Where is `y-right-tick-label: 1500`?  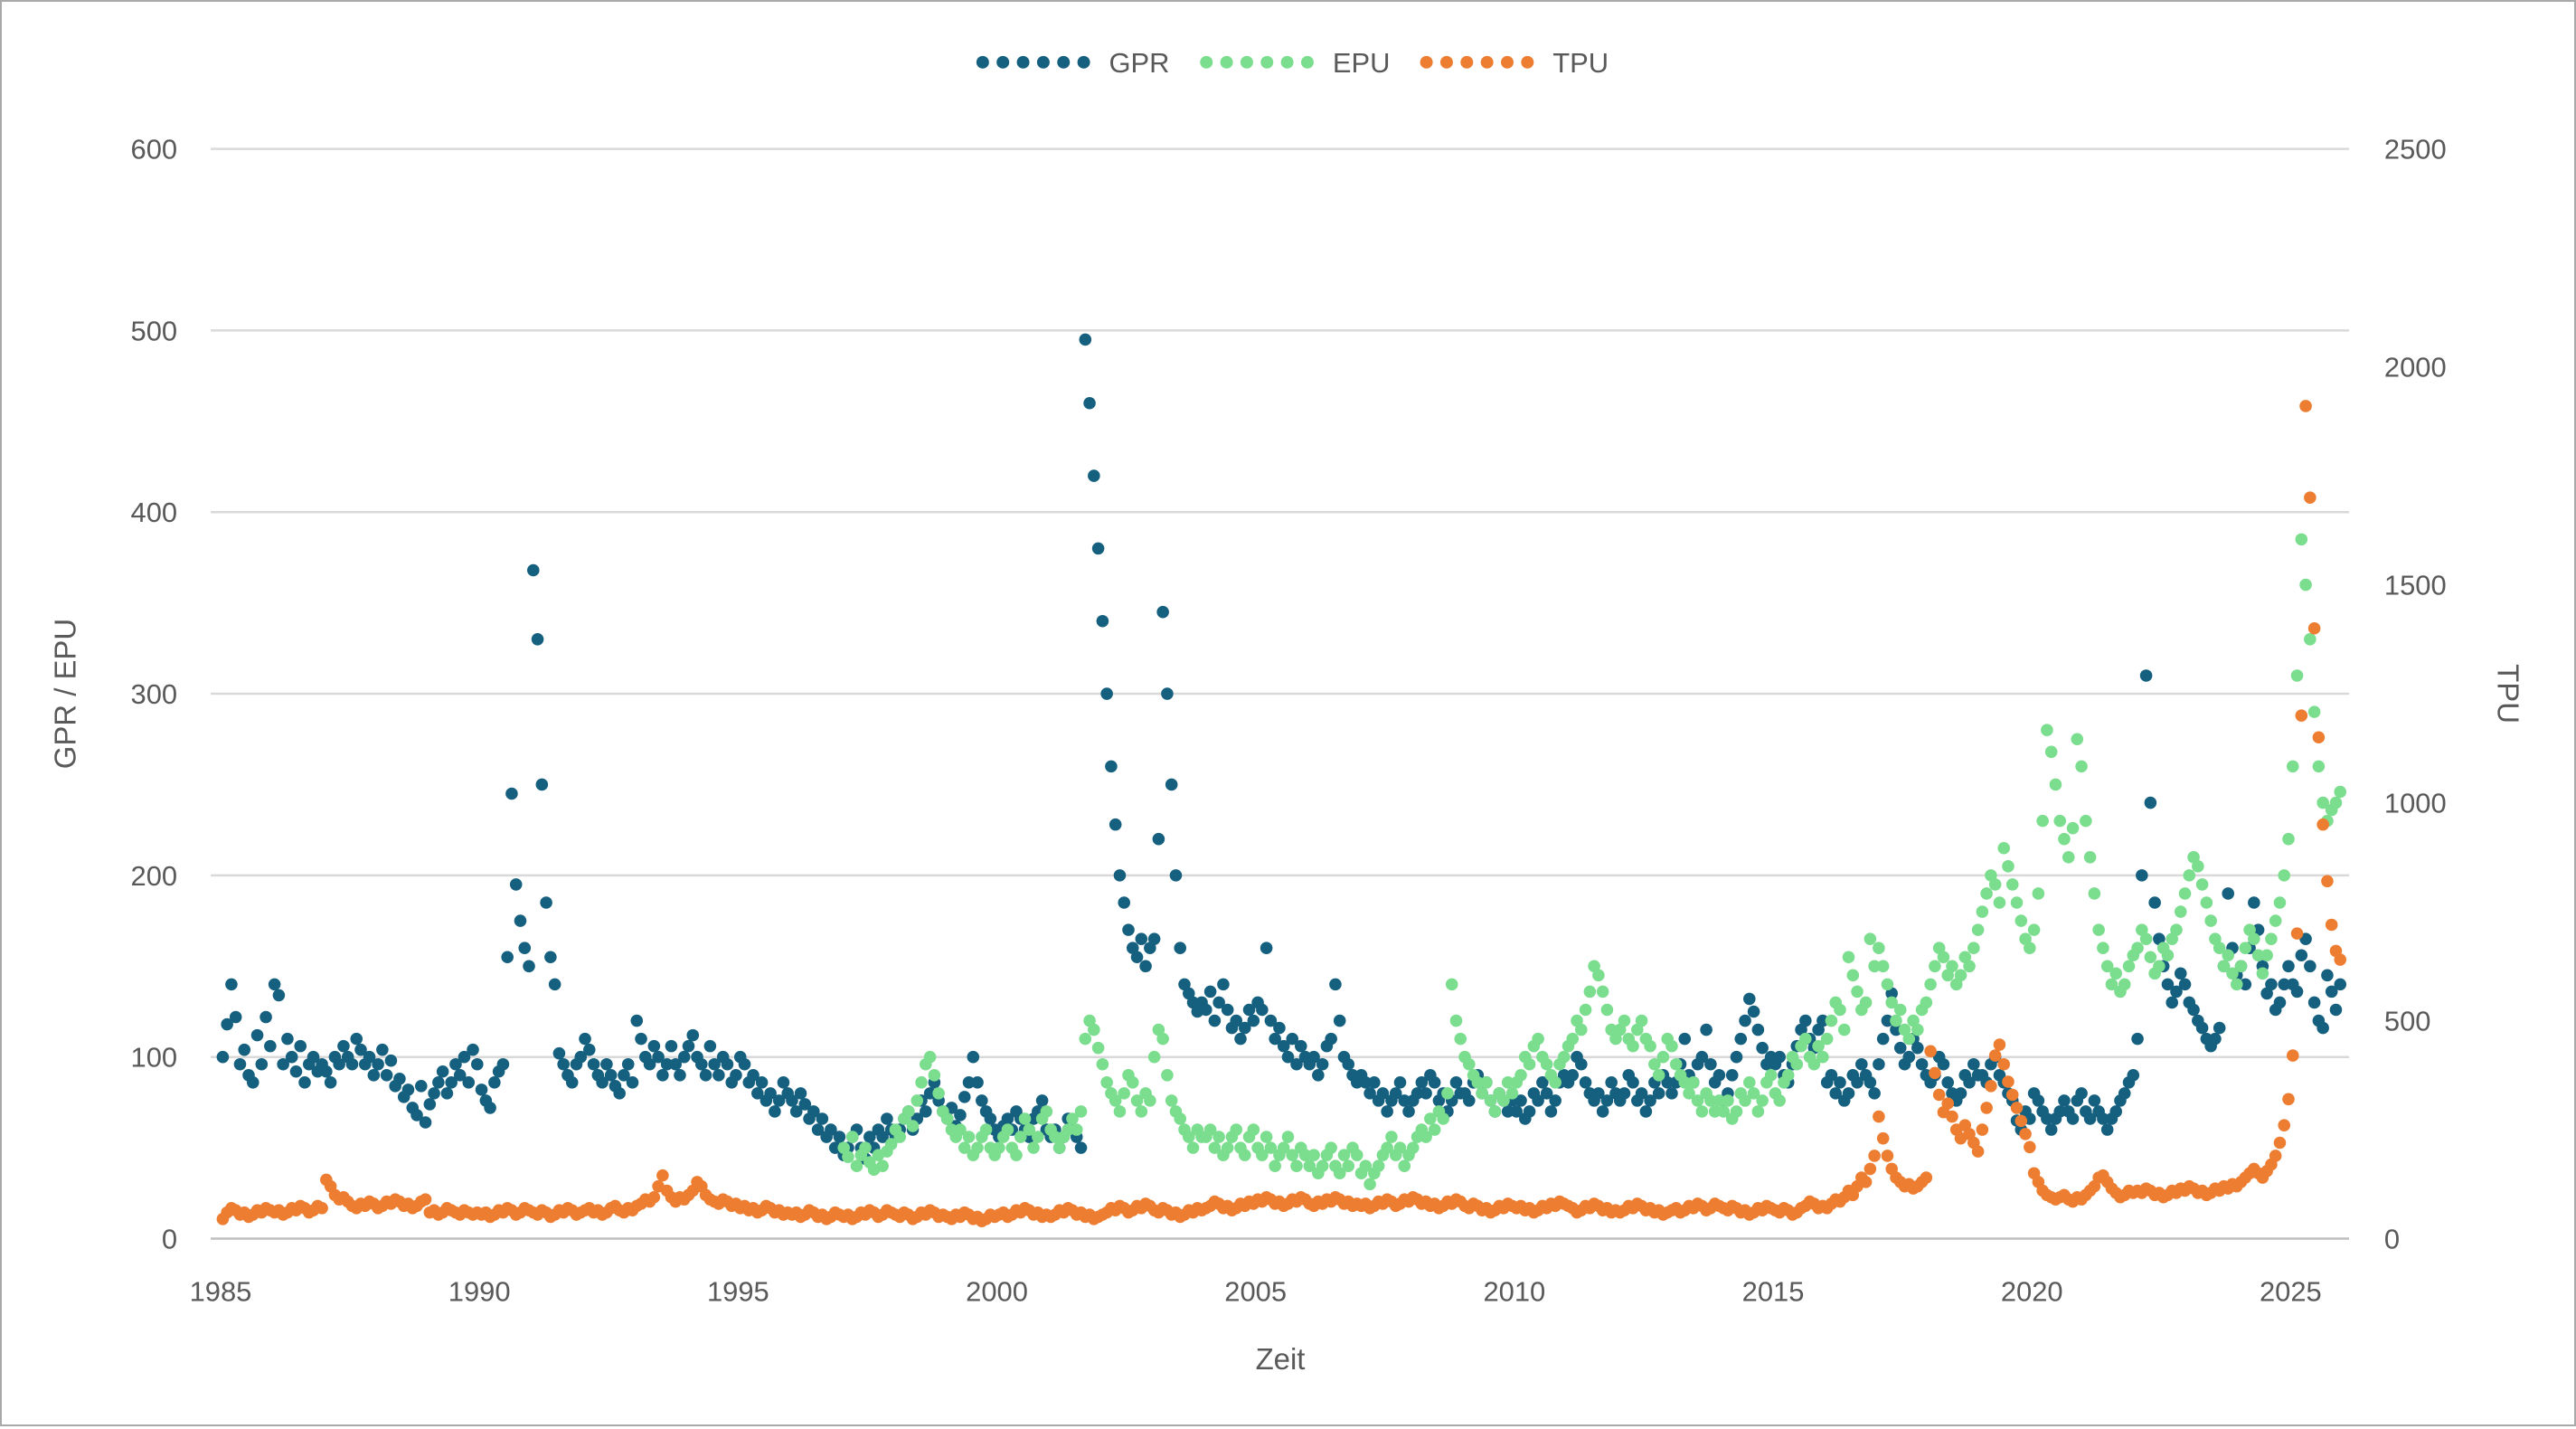
y-right-tick-label: 1500 is located at coordinates (2415, 585).